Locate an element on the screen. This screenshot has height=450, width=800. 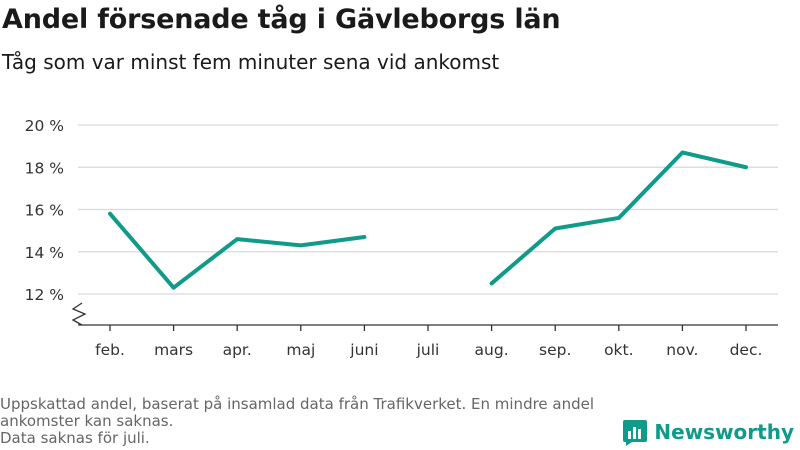
x-tick-label: nov. is located at coordinates (682, 350).